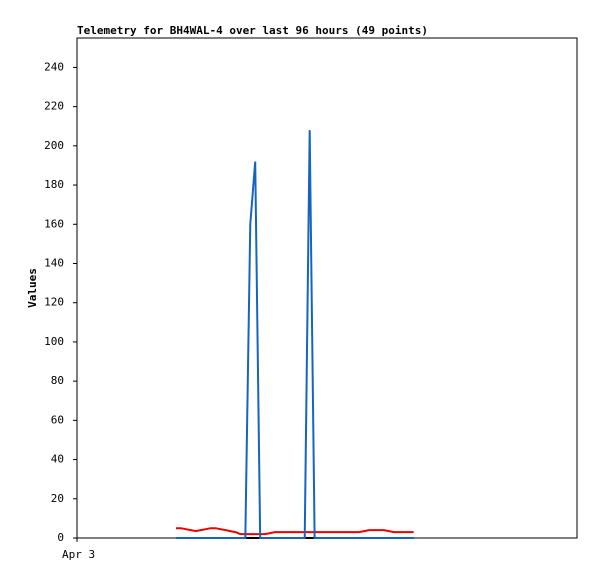 This screenshot has height=583, width=597. I want to click on y-tick-label: 60, so click(57, 419).